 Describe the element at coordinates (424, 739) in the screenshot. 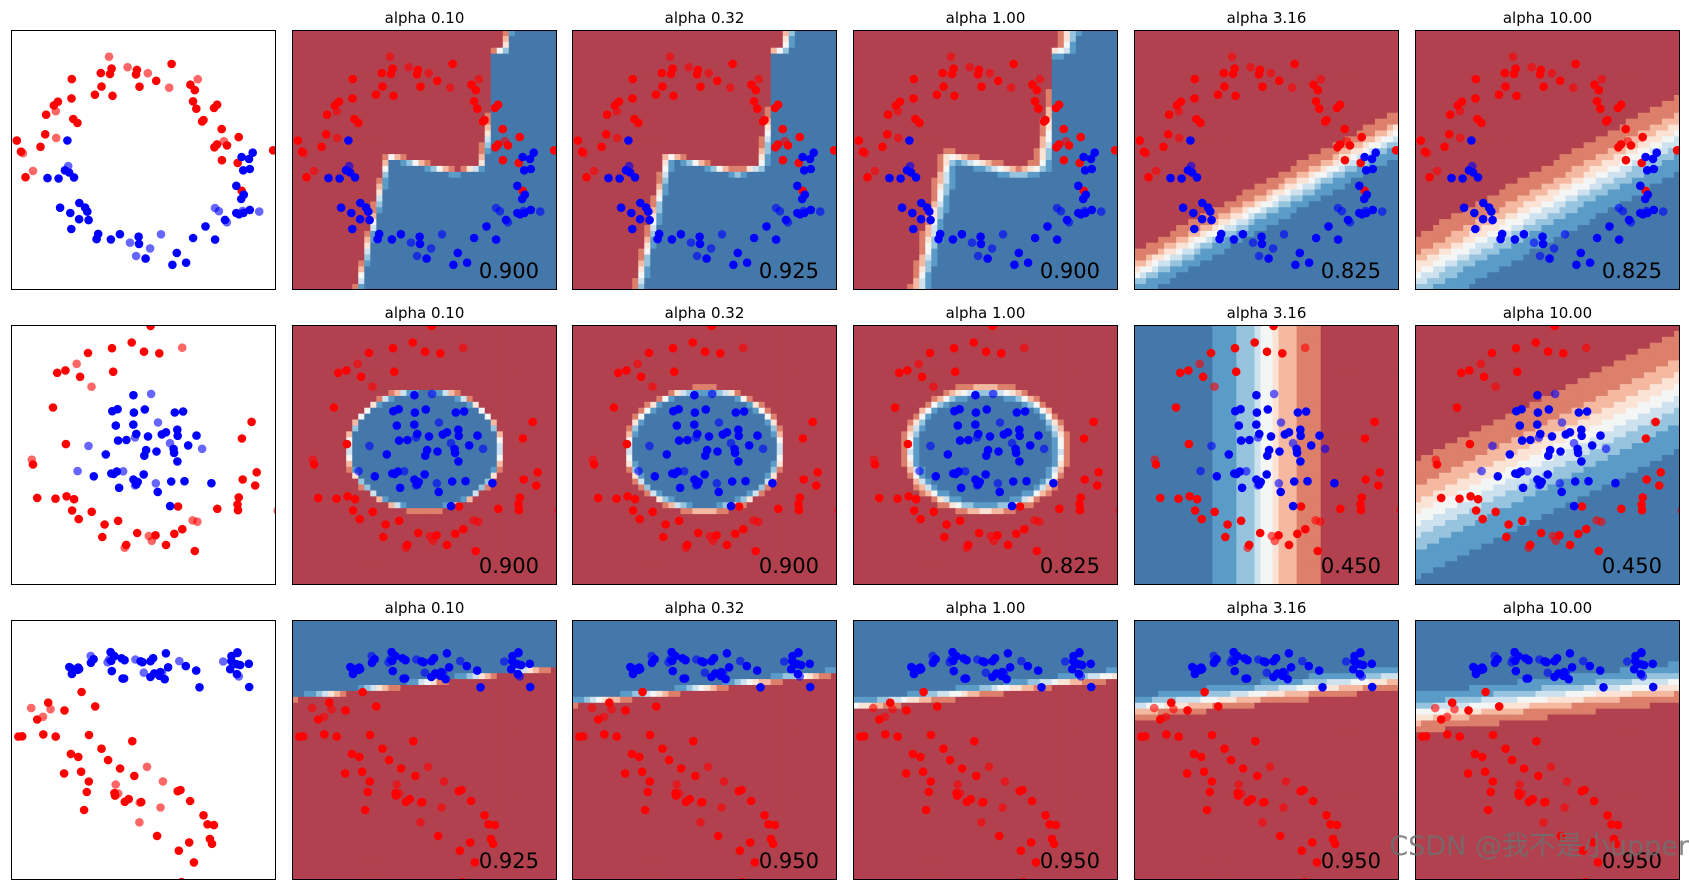

I see `classifier-panel-row-3-col-1: alpha 0.10 0.925` at that location.